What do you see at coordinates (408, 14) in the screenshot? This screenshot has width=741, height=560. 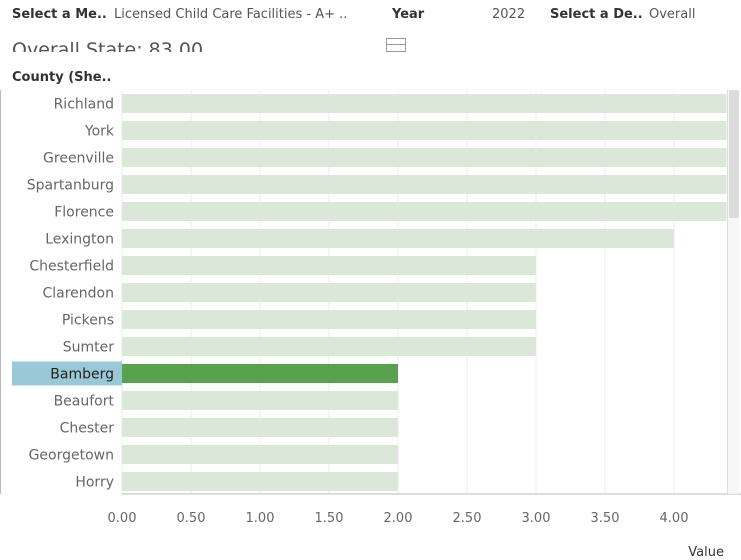 I see `year-filter-label: Year` at bounding box center [408, 14].